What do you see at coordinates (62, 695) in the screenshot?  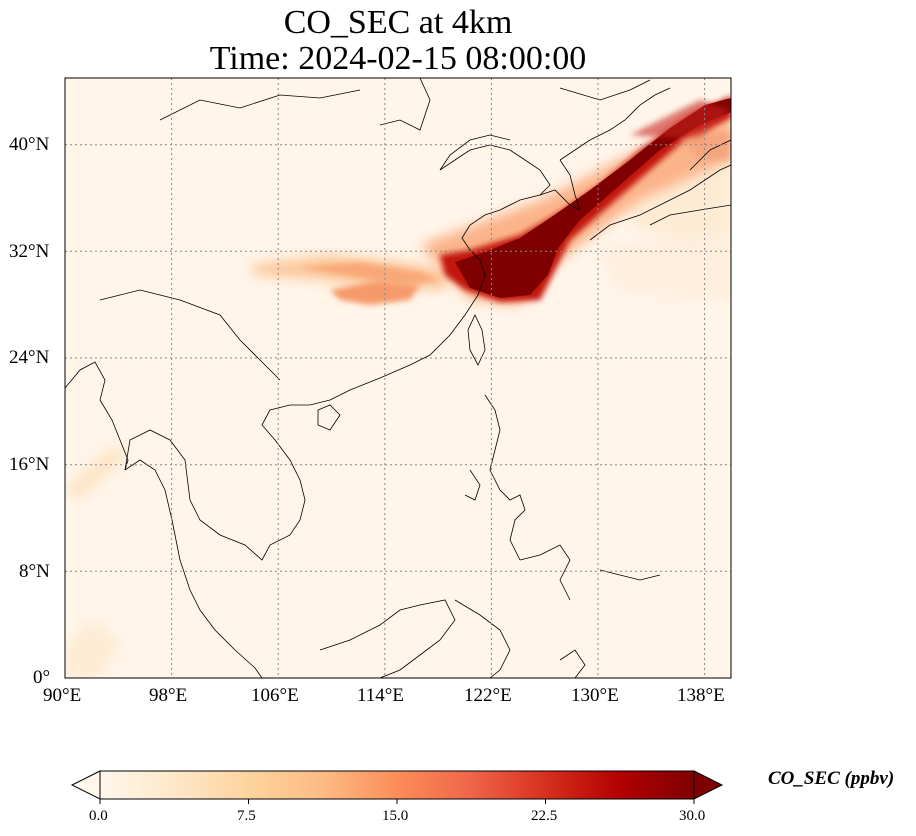 I see `x-tick-label: 90°E` at bounding box center [62, 695].